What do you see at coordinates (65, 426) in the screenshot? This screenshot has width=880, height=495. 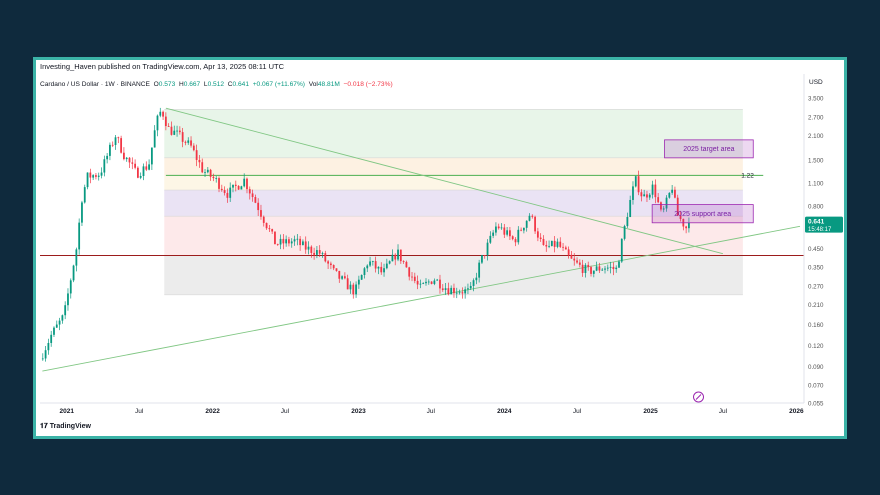 I see `tradingview-logo: 𝟏𝟕 TradingView` at bounding box center [65, 426].